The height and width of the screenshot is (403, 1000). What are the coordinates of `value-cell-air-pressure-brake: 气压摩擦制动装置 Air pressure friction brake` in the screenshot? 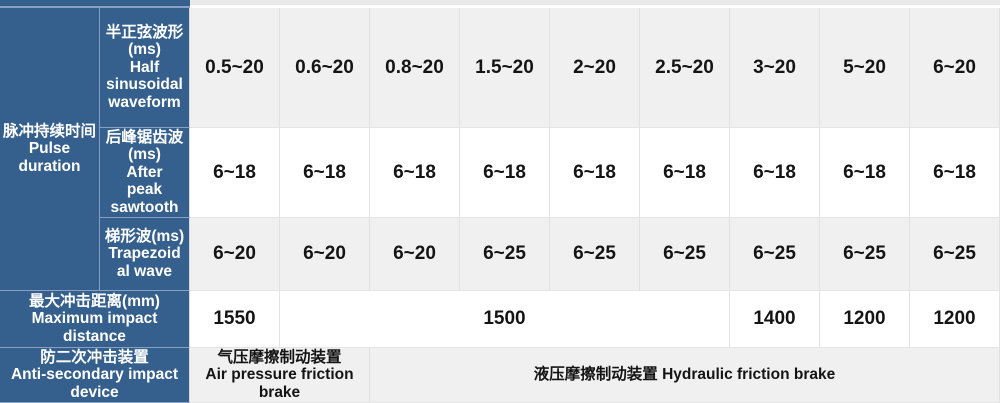 It's located at (280, 375).